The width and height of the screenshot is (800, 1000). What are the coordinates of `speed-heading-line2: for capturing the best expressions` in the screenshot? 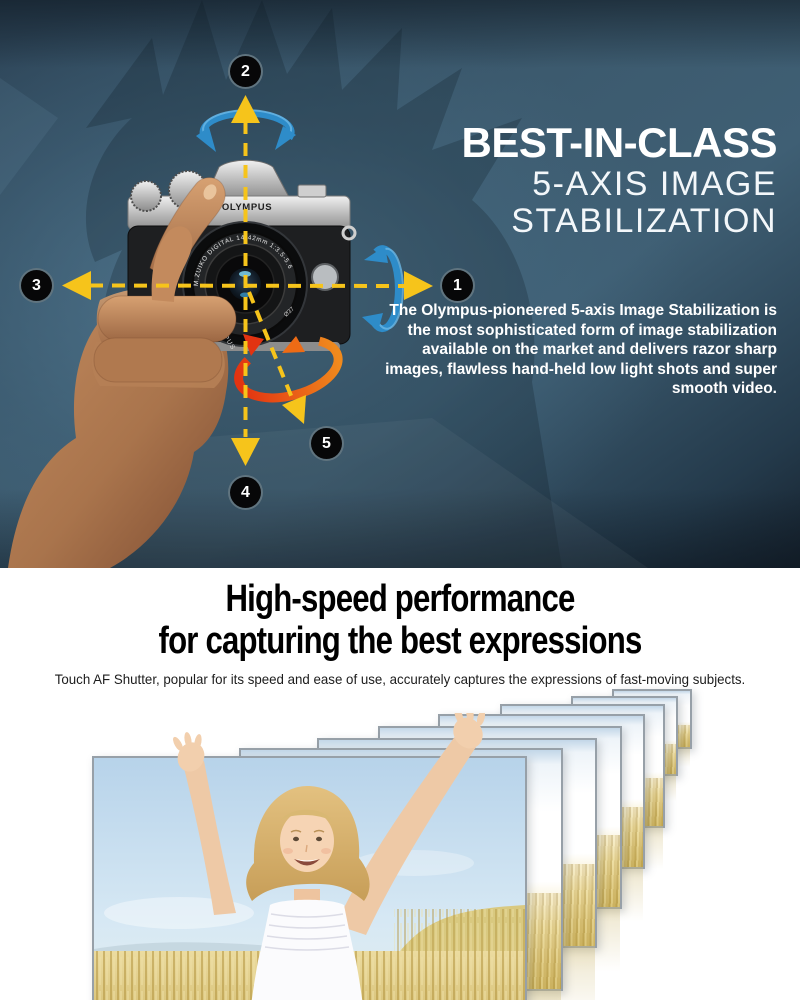 It's located at (400, 641).